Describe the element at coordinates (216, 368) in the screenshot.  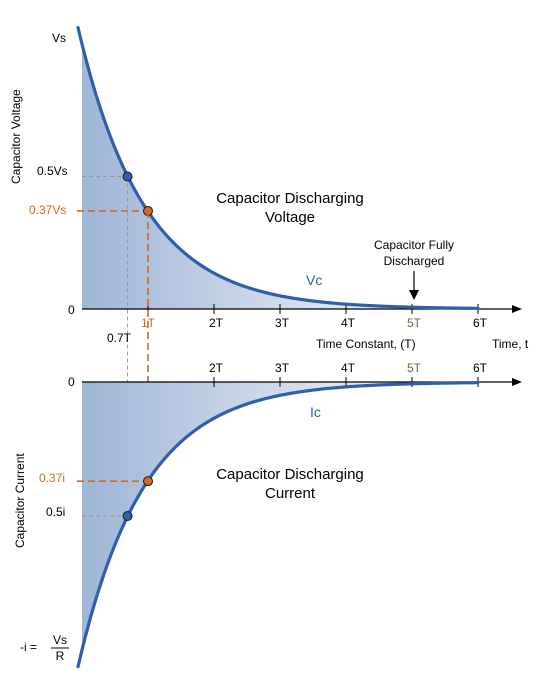
I see `current-tick-label-2t: 2T` at that location.